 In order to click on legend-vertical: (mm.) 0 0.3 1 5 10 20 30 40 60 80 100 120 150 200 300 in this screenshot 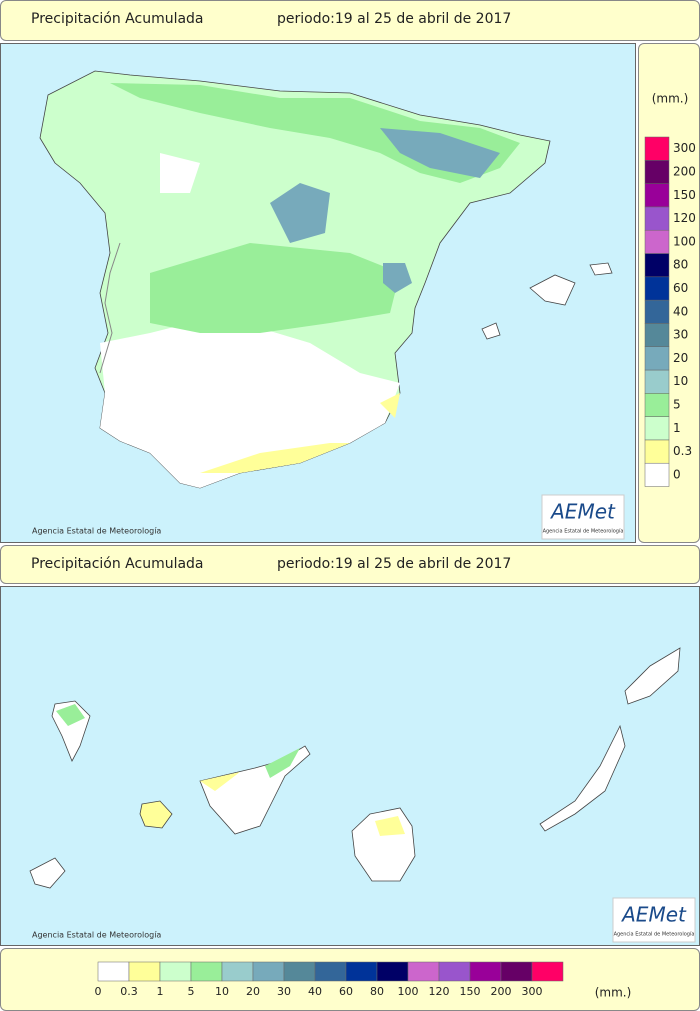, I will do `click(669, 293)`.